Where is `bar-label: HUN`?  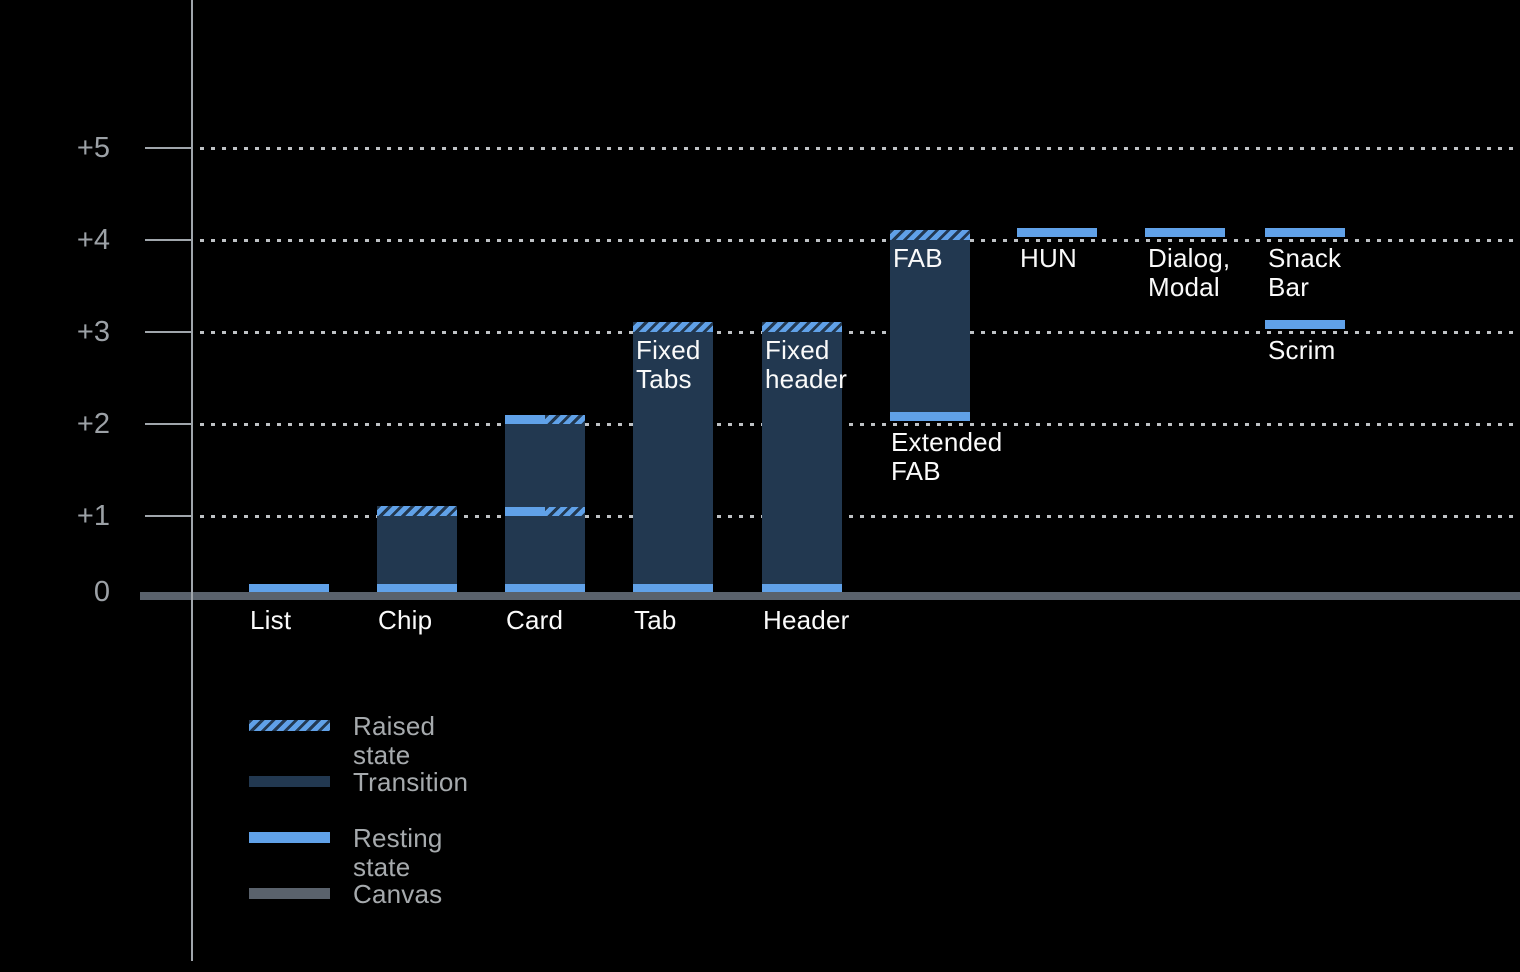
bar-label: HUN is located at coordinates (1048, 258).